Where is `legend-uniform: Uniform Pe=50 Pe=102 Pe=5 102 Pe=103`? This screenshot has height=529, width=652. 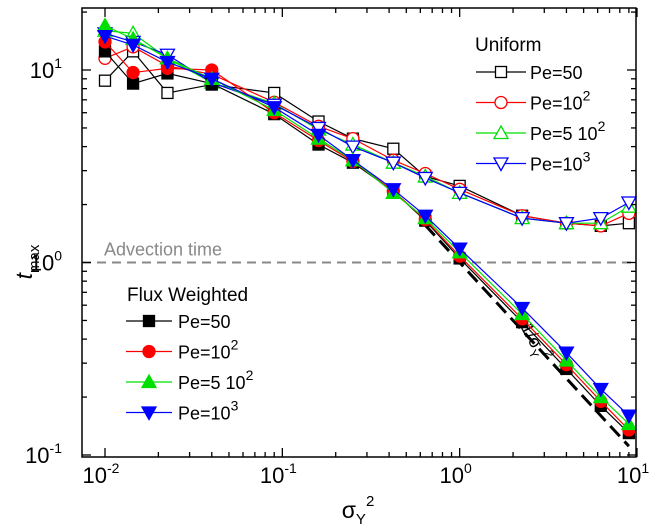
legend-uniform: Uniform Pe=50 Pe=102 Pe=5 102 Pe=103 is located at coordinates (540, 105).